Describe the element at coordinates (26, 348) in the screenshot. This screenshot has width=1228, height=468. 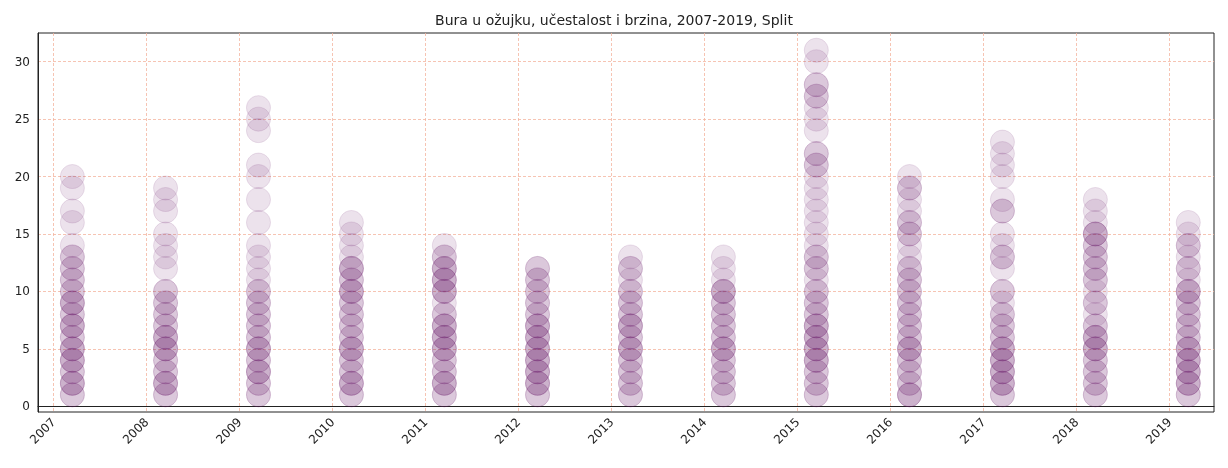
I see `y-tick-label: 5` at that location.